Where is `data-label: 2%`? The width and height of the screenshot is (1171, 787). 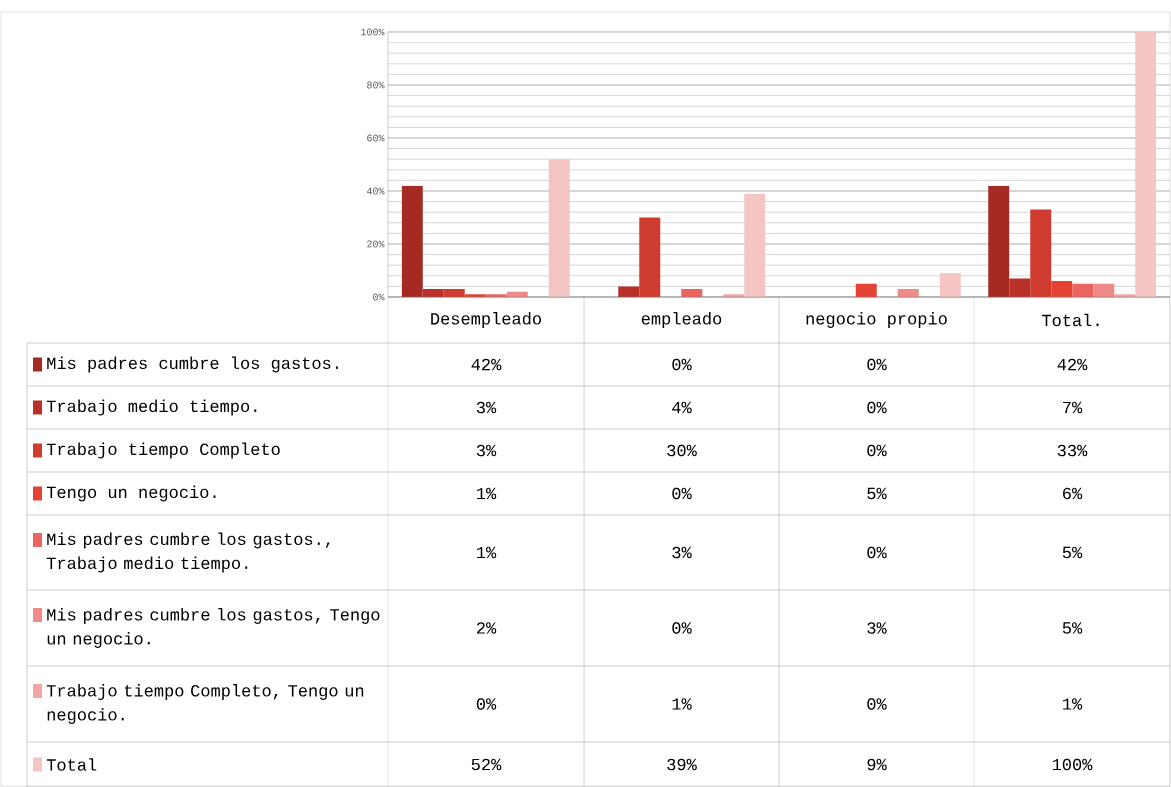
data-label: 2% is located at coordinates (487, 628).